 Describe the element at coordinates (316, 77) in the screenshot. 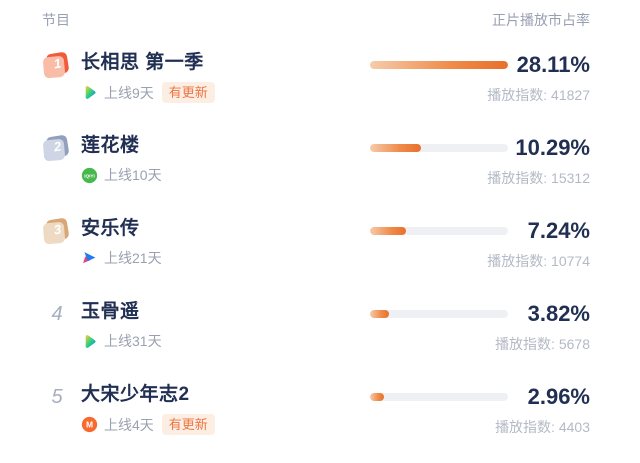

I see `table-row: 1 长相思 第一季 上线9天 有更新 28.11%` at that location.